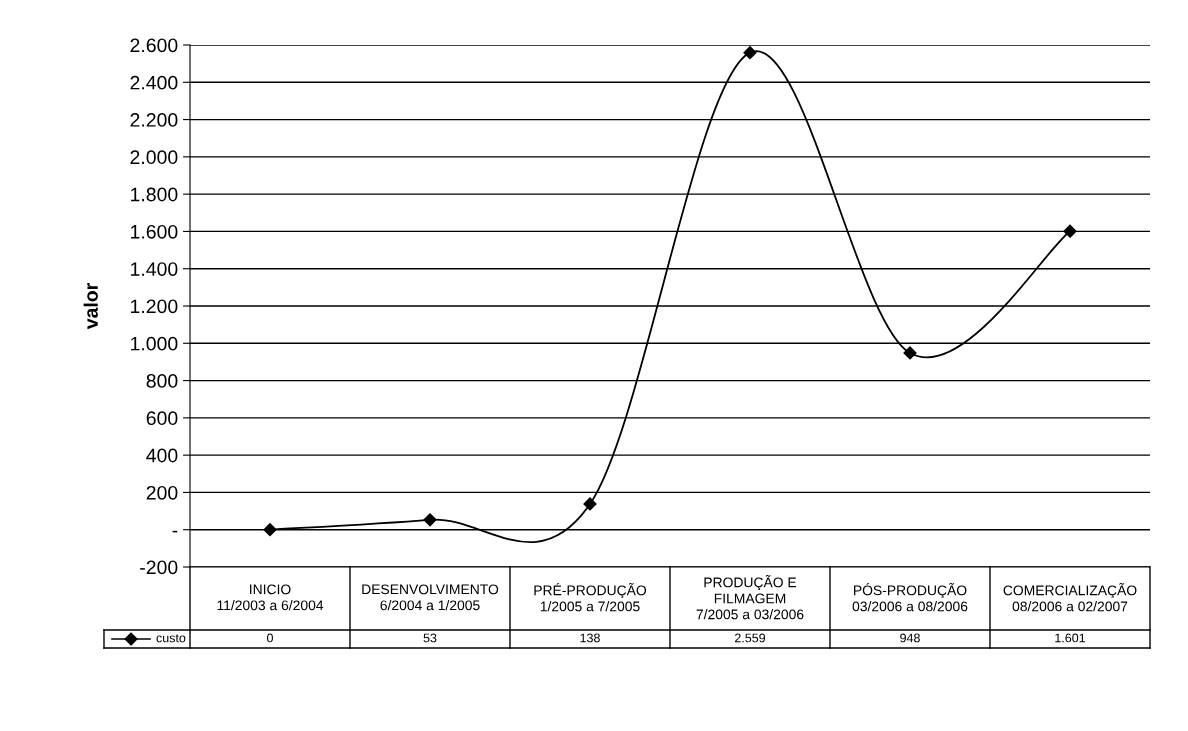 The image size is (1188, 731). I want to click on y-tick-label: 200, so click(162, 492).